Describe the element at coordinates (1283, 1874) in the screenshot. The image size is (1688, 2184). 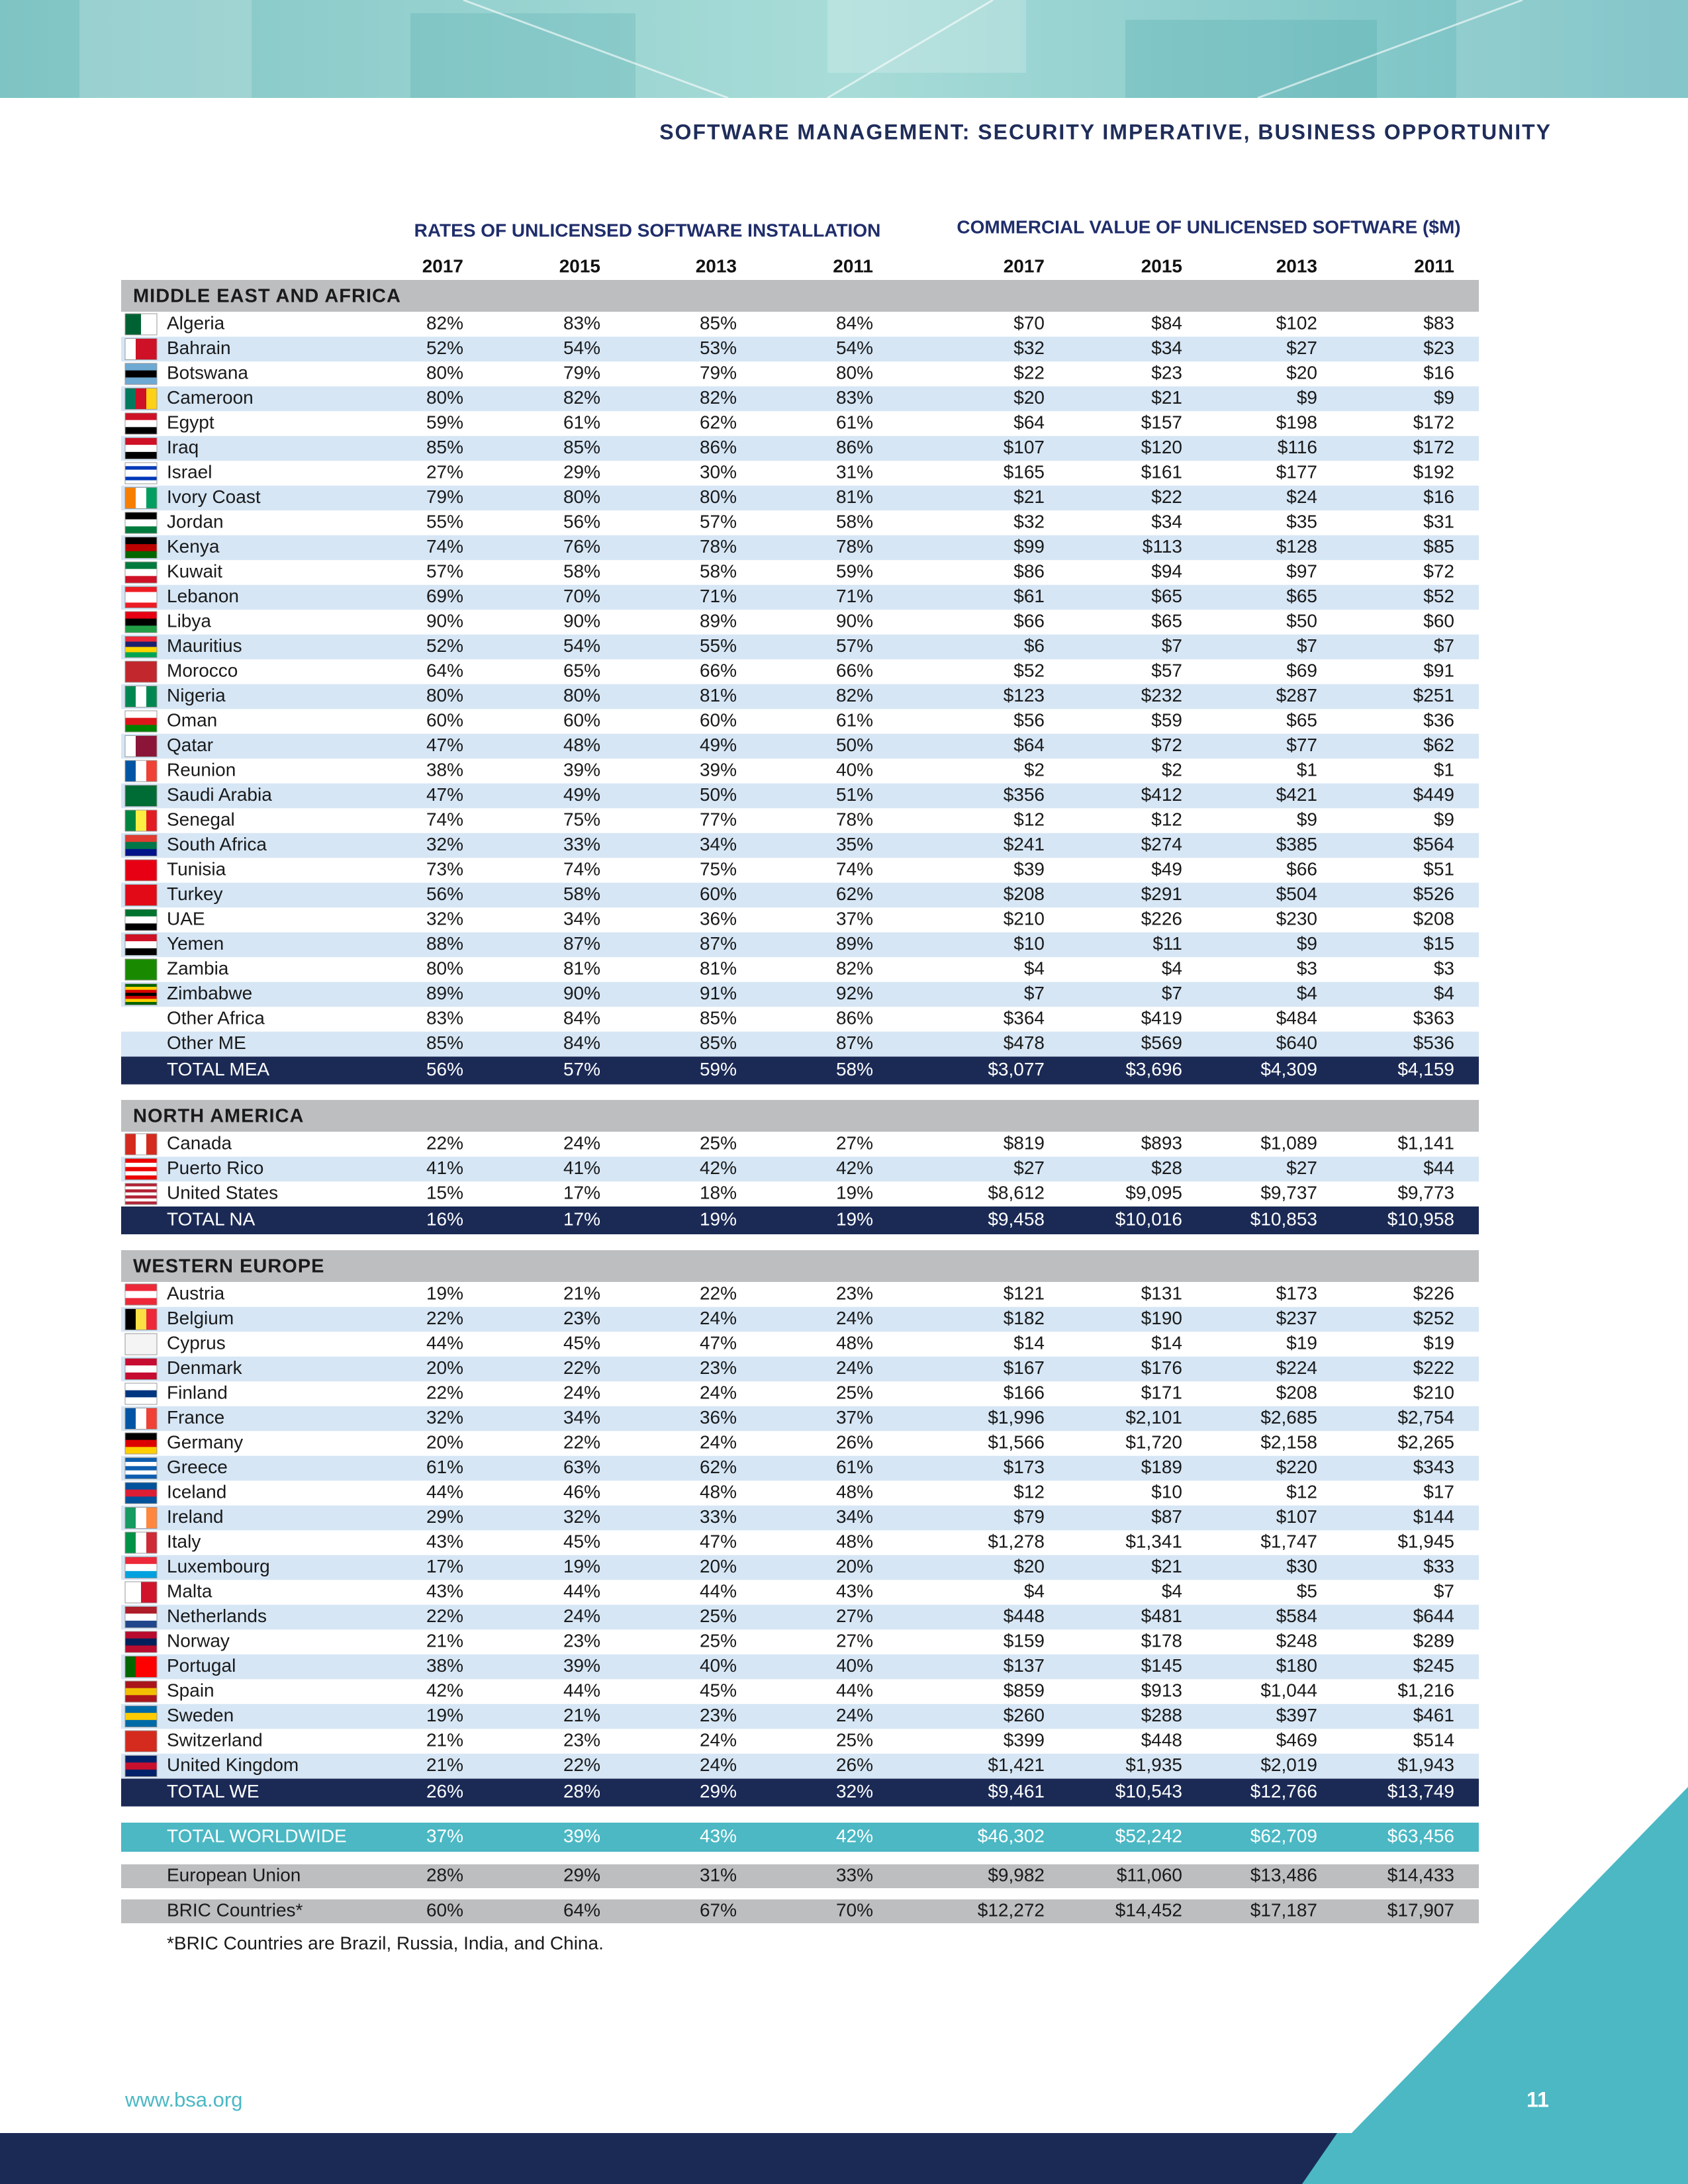
I see `cell: $13,486` at that location.